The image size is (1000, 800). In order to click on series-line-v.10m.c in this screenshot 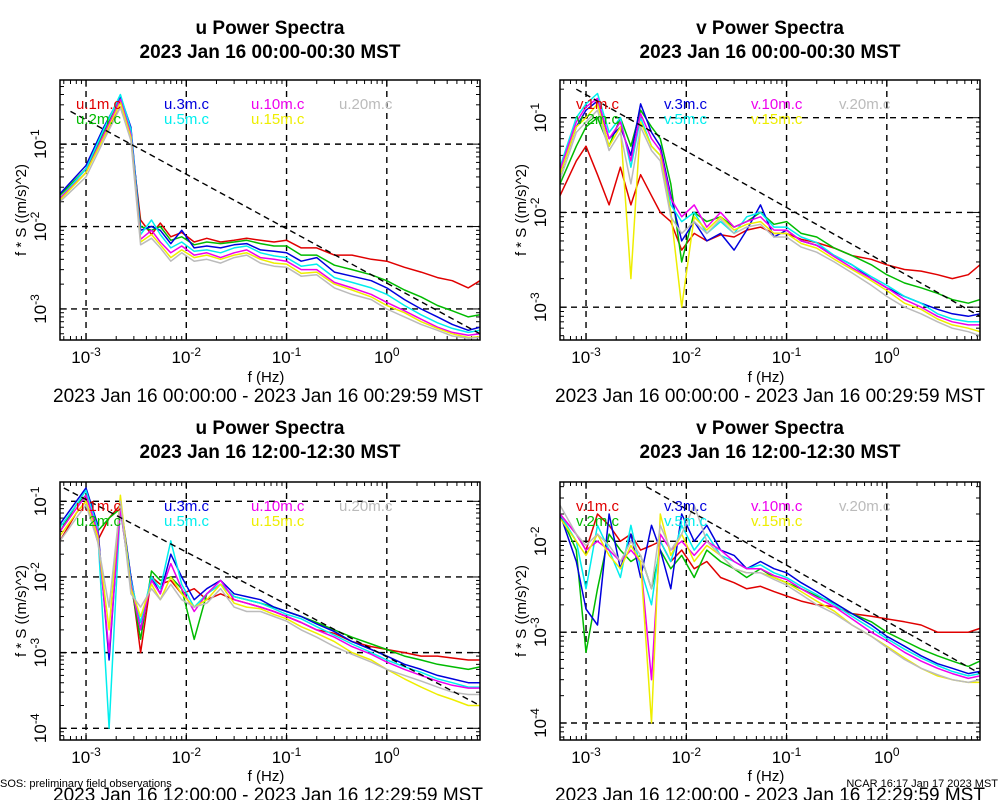, I will do `click(770, 211)`.